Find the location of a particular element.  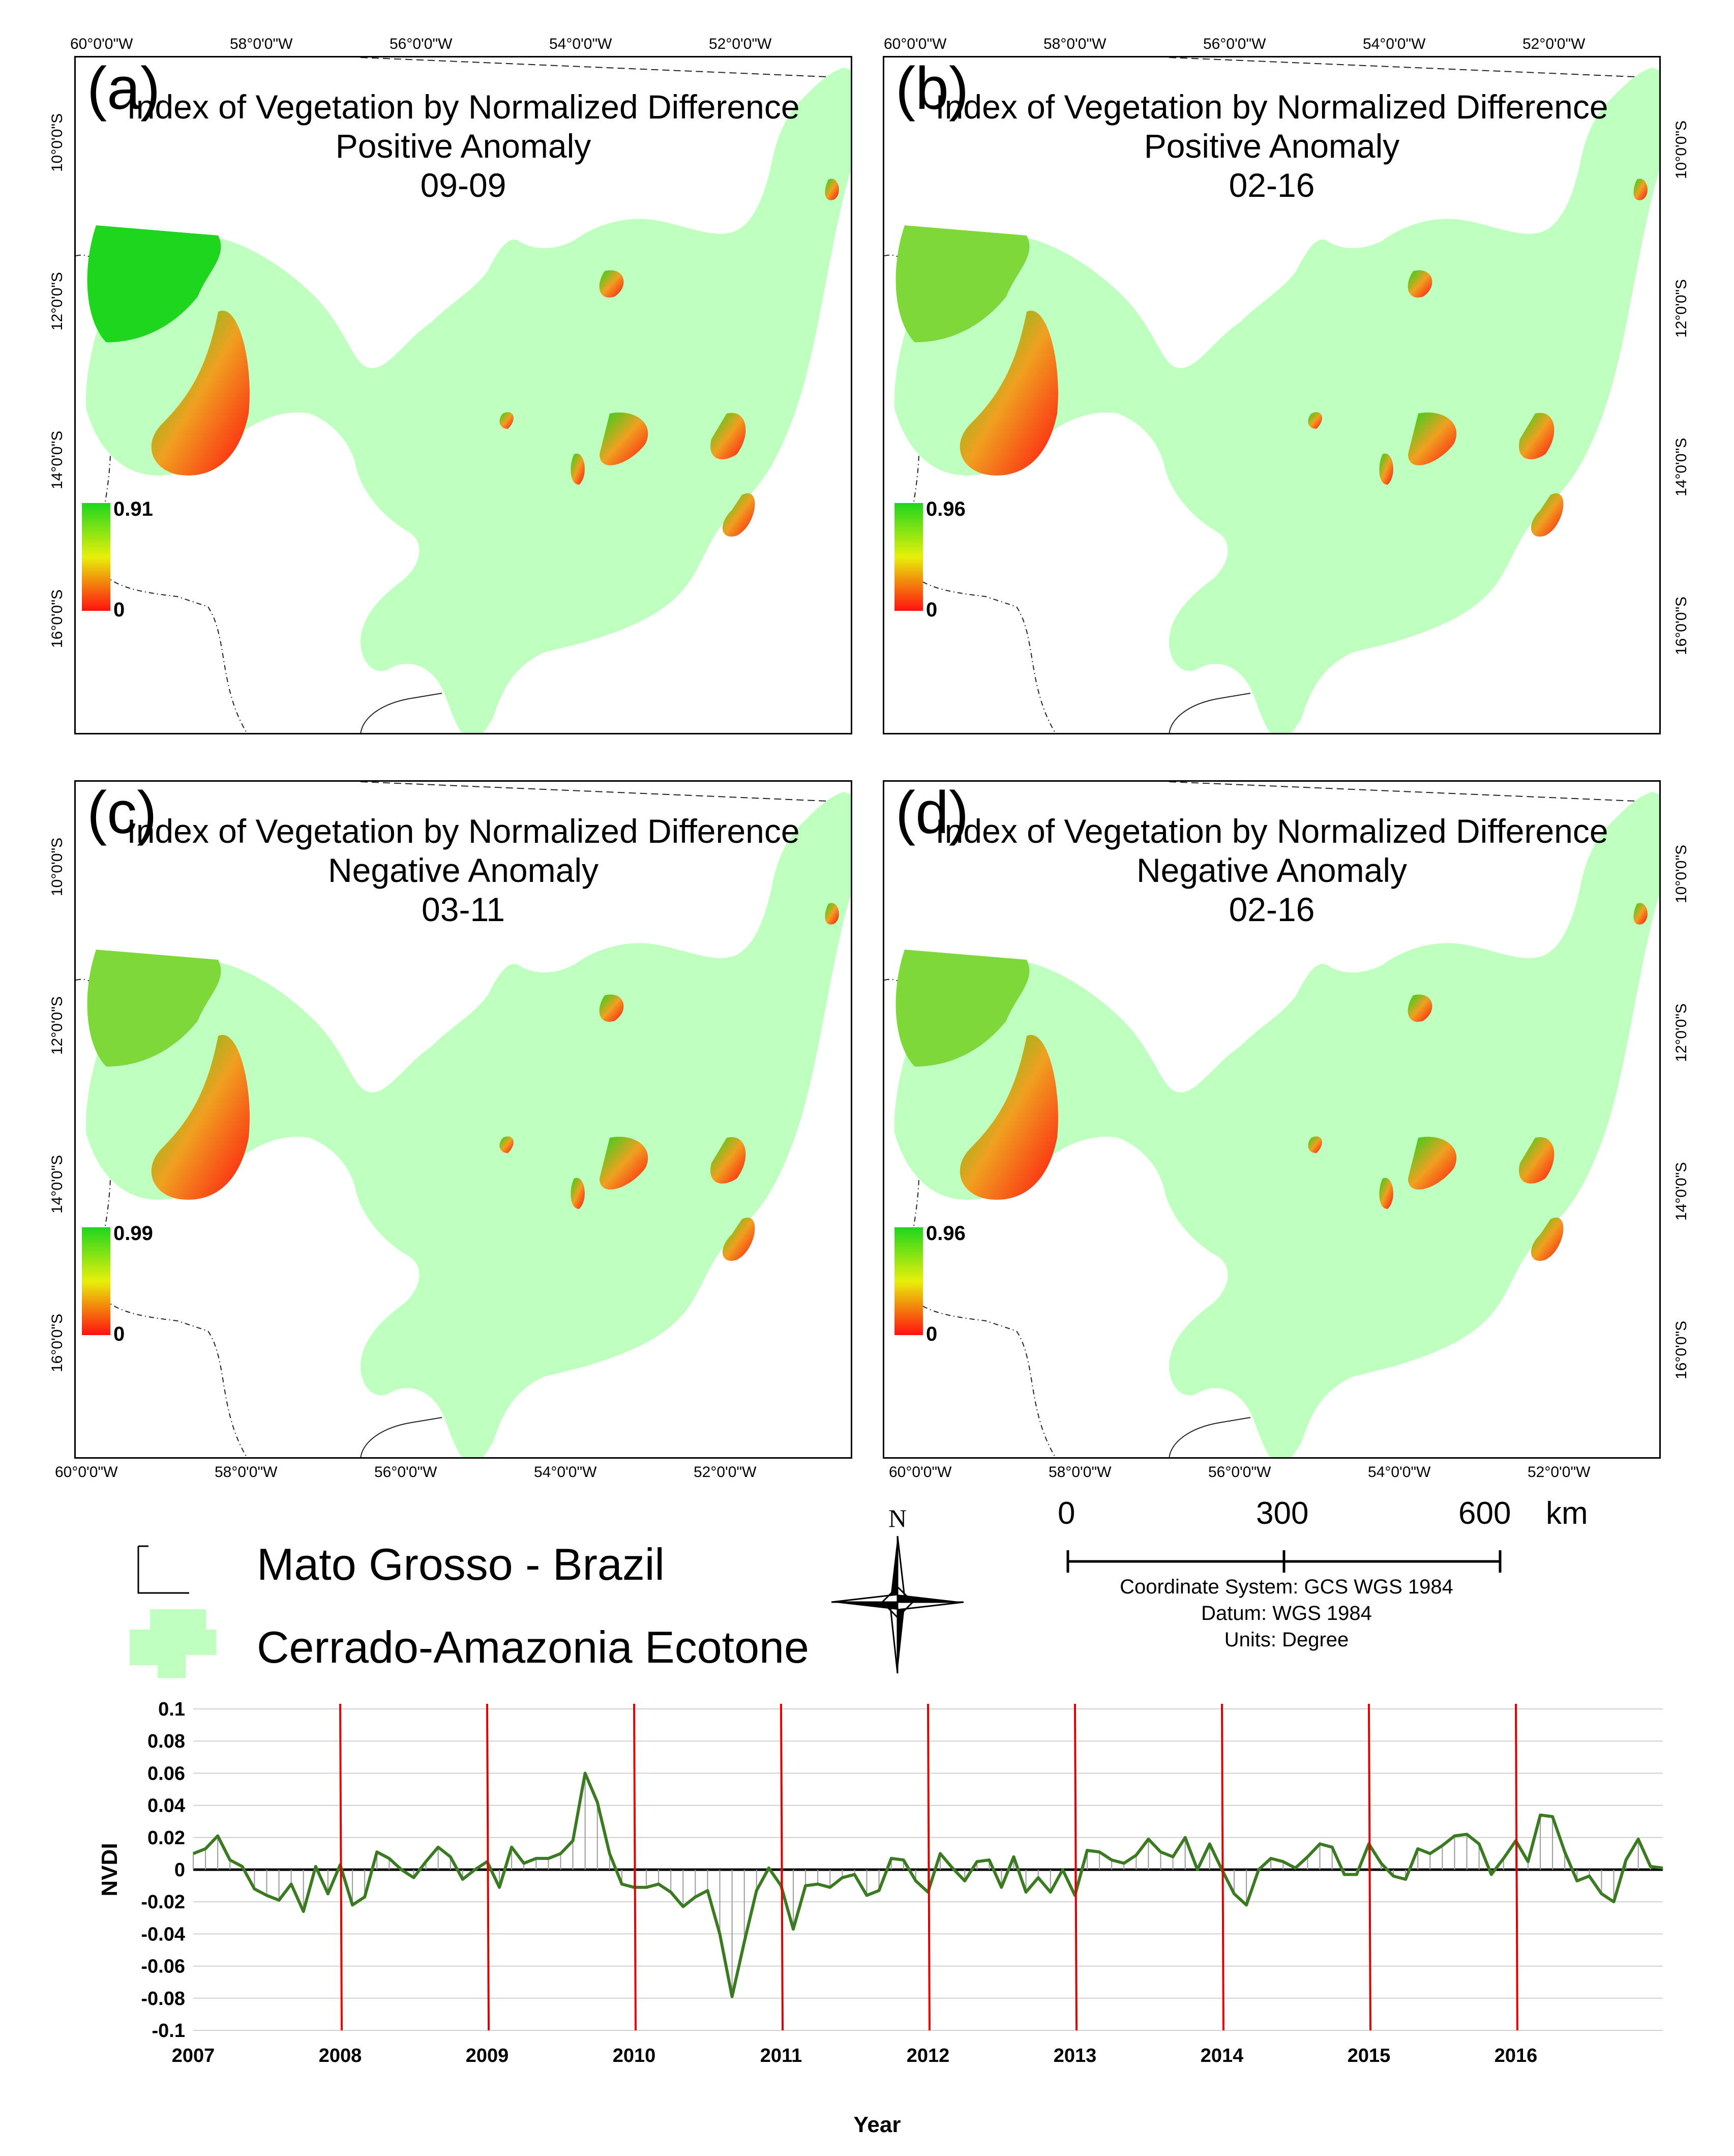

y-tick-label: 0 is located at coordinates (180, 1870).